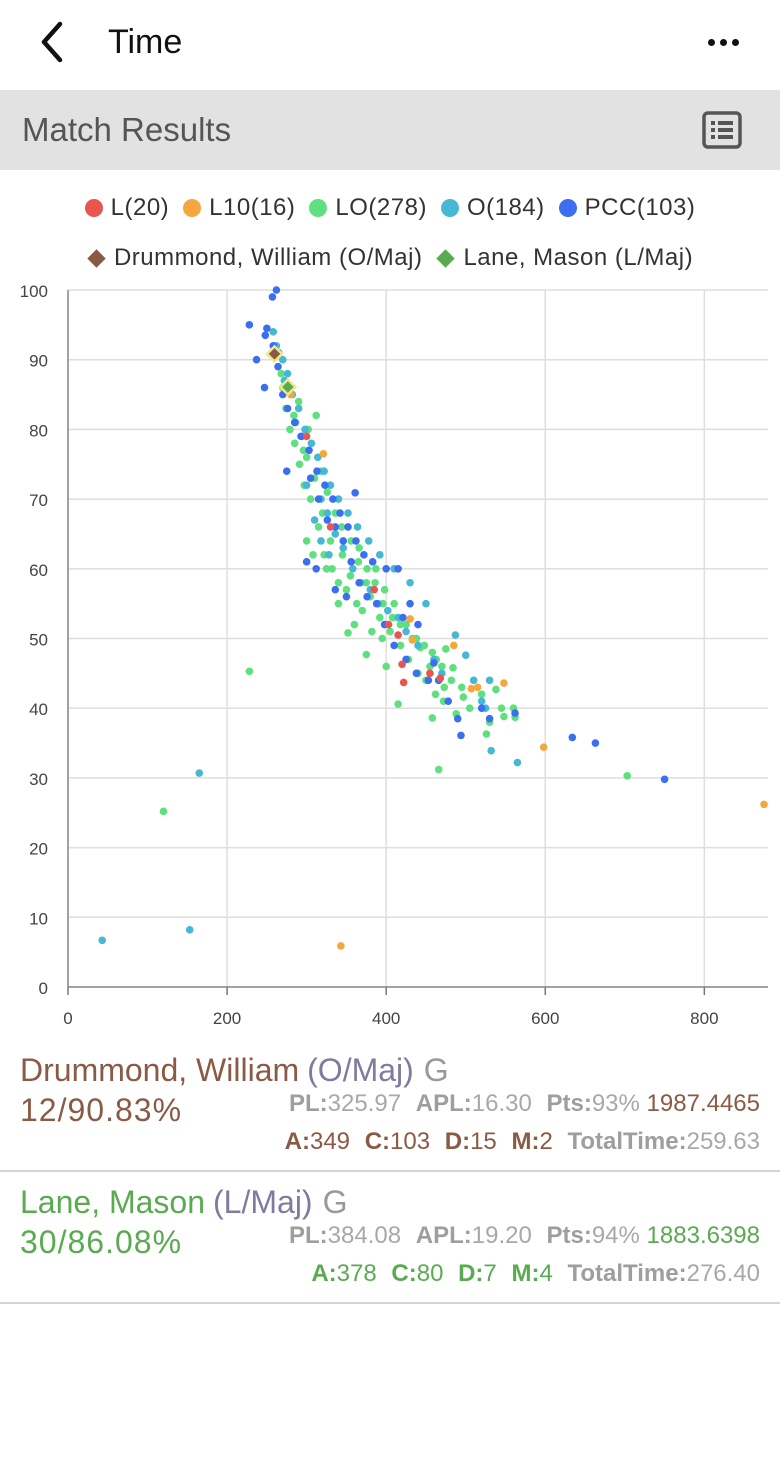 The width and height of the screenshot is (780, 1462). I want to click on legend-label: Lane, Mason (L/Maj), so click(578, 257).